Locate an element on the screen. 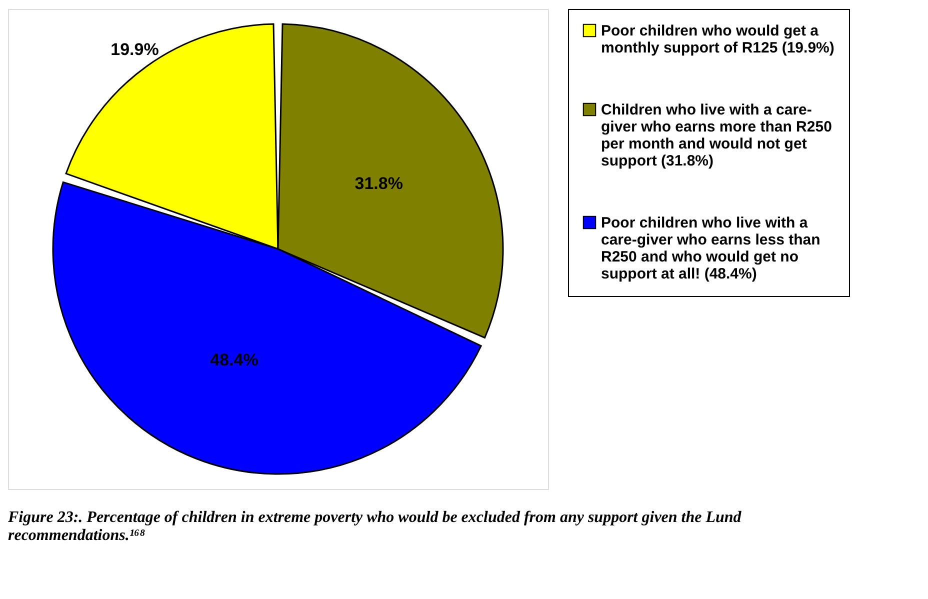  data-label: 31.8% is located at coordinates (378, 183).